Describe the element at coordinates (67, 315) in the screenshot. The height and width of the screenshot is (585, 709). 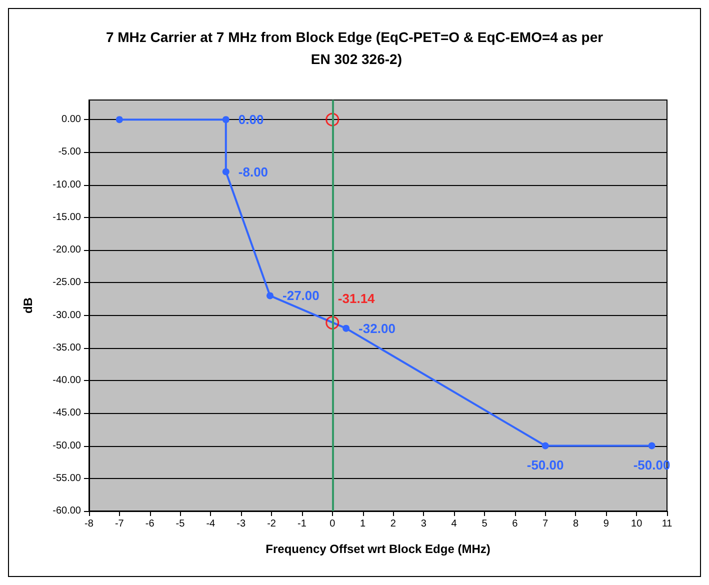
I see `y-tick-label: -30.00` at that location.